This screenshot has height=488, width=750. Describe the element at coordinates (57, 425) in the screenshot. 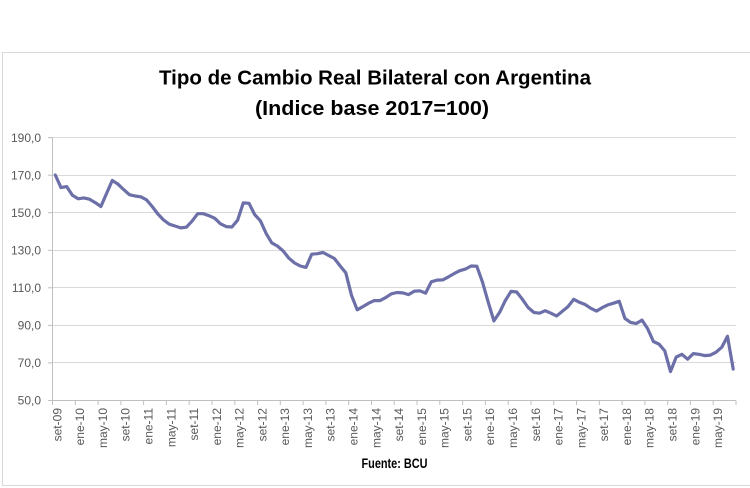

I see `svg-text: set-09` at that location.